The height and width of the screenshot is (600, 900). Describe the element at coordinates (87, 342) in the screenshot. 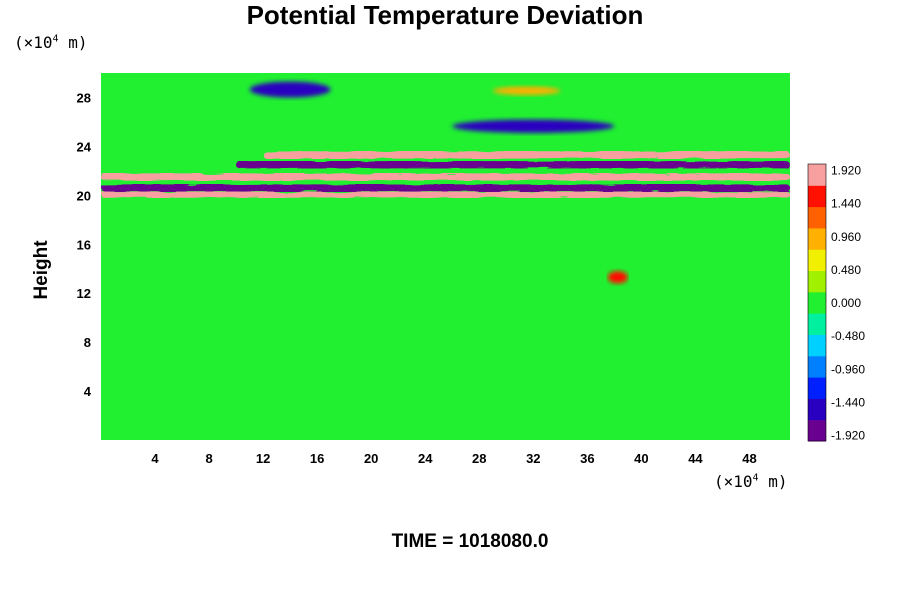

I see `y-tick-label-1: 8` at that location.